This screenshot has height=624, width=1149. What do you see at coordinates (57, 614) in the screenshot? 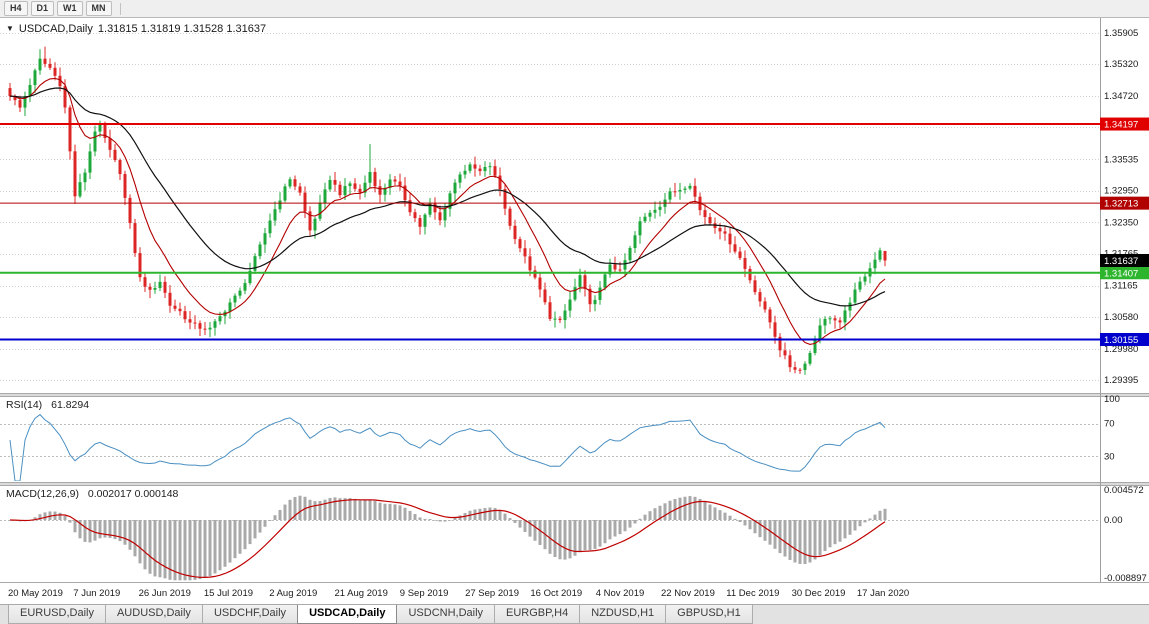
I see `tab-eurusd-daily: EURUSD,Daily` at bounding box center [57, 614].